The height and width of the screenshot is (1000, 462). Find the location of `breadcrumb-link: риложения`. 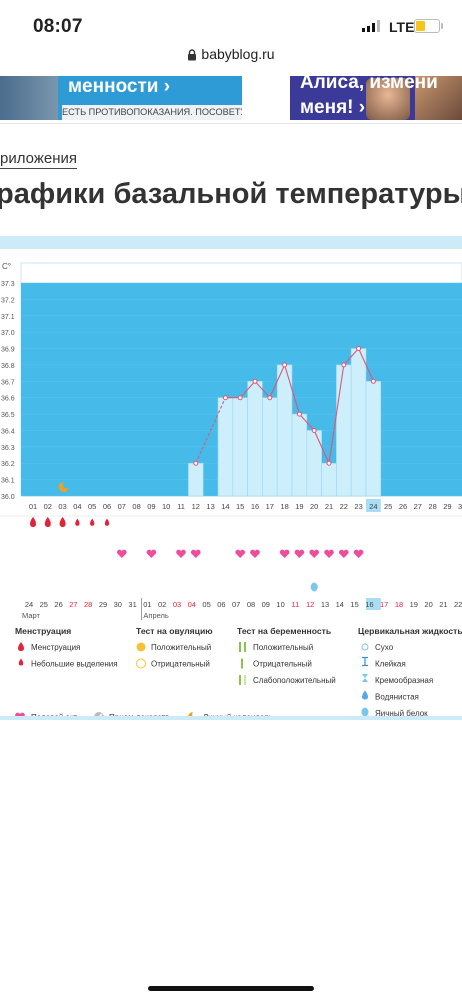

breadcrumb-link: риложения is located at coordinates (38, 159).